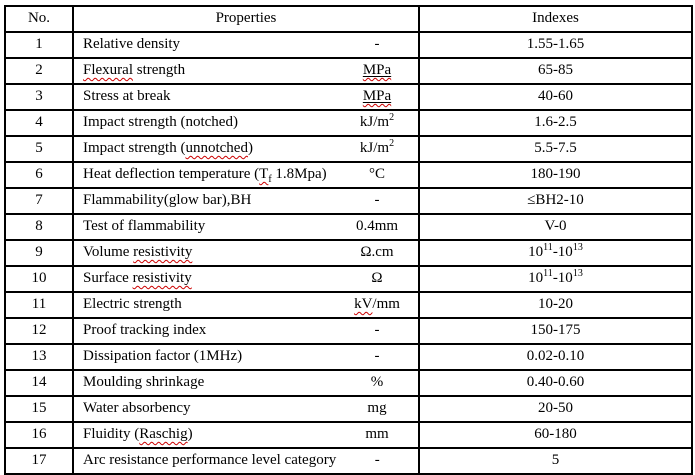 The width and height of the screenshot is (695, 475). What do you see at coordinates (246, 149) in the screenshot?
I see `property-cell: Impact strength (unnotched) kJ/m2` at bounding box center [246, 149].